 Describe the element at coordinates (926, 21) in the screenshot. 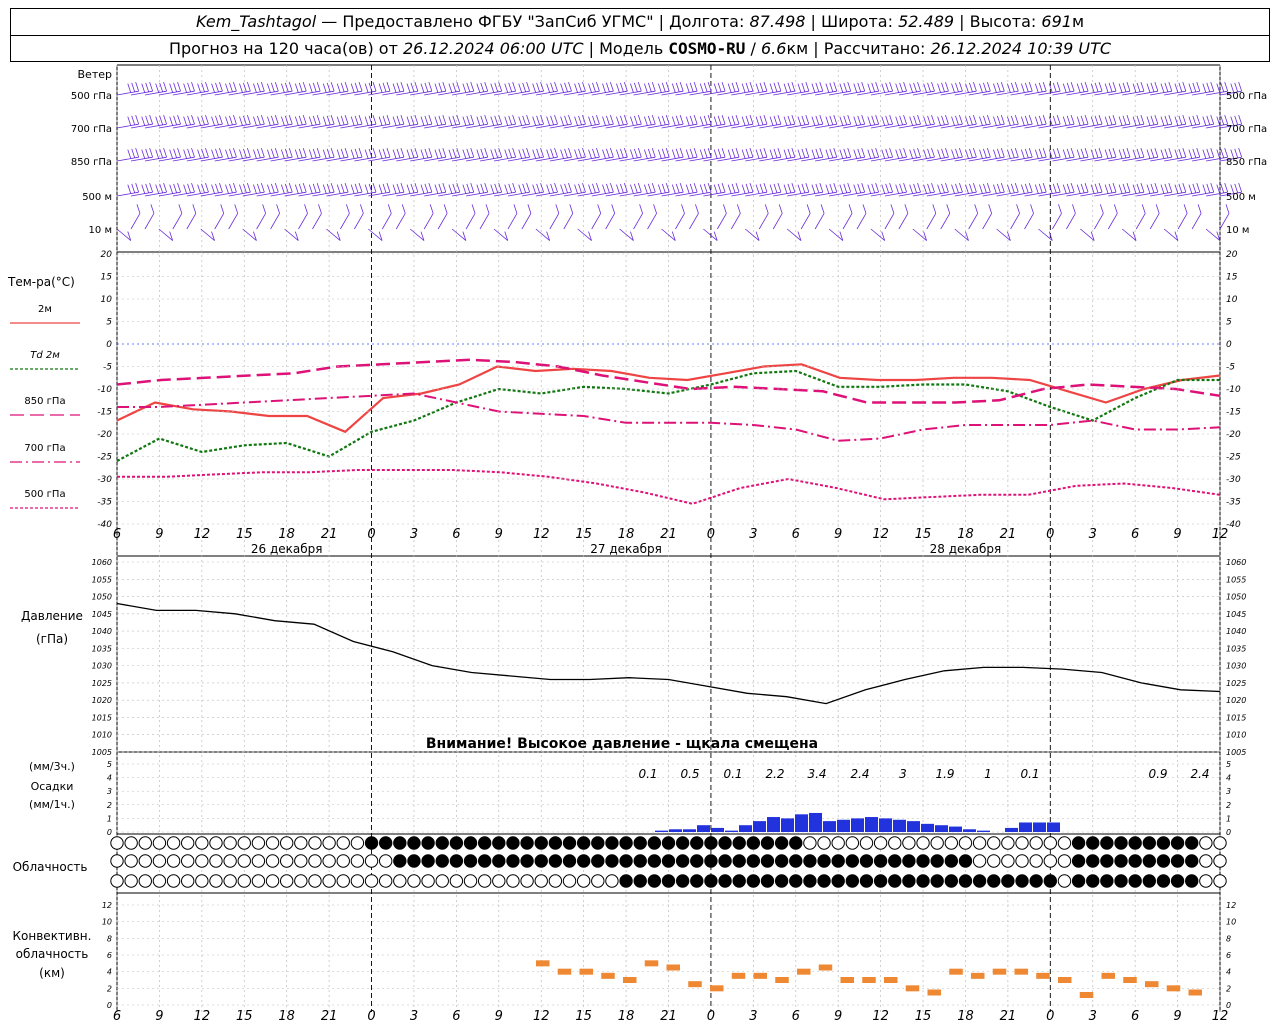

I see `lat-value: 52.489` at that location.